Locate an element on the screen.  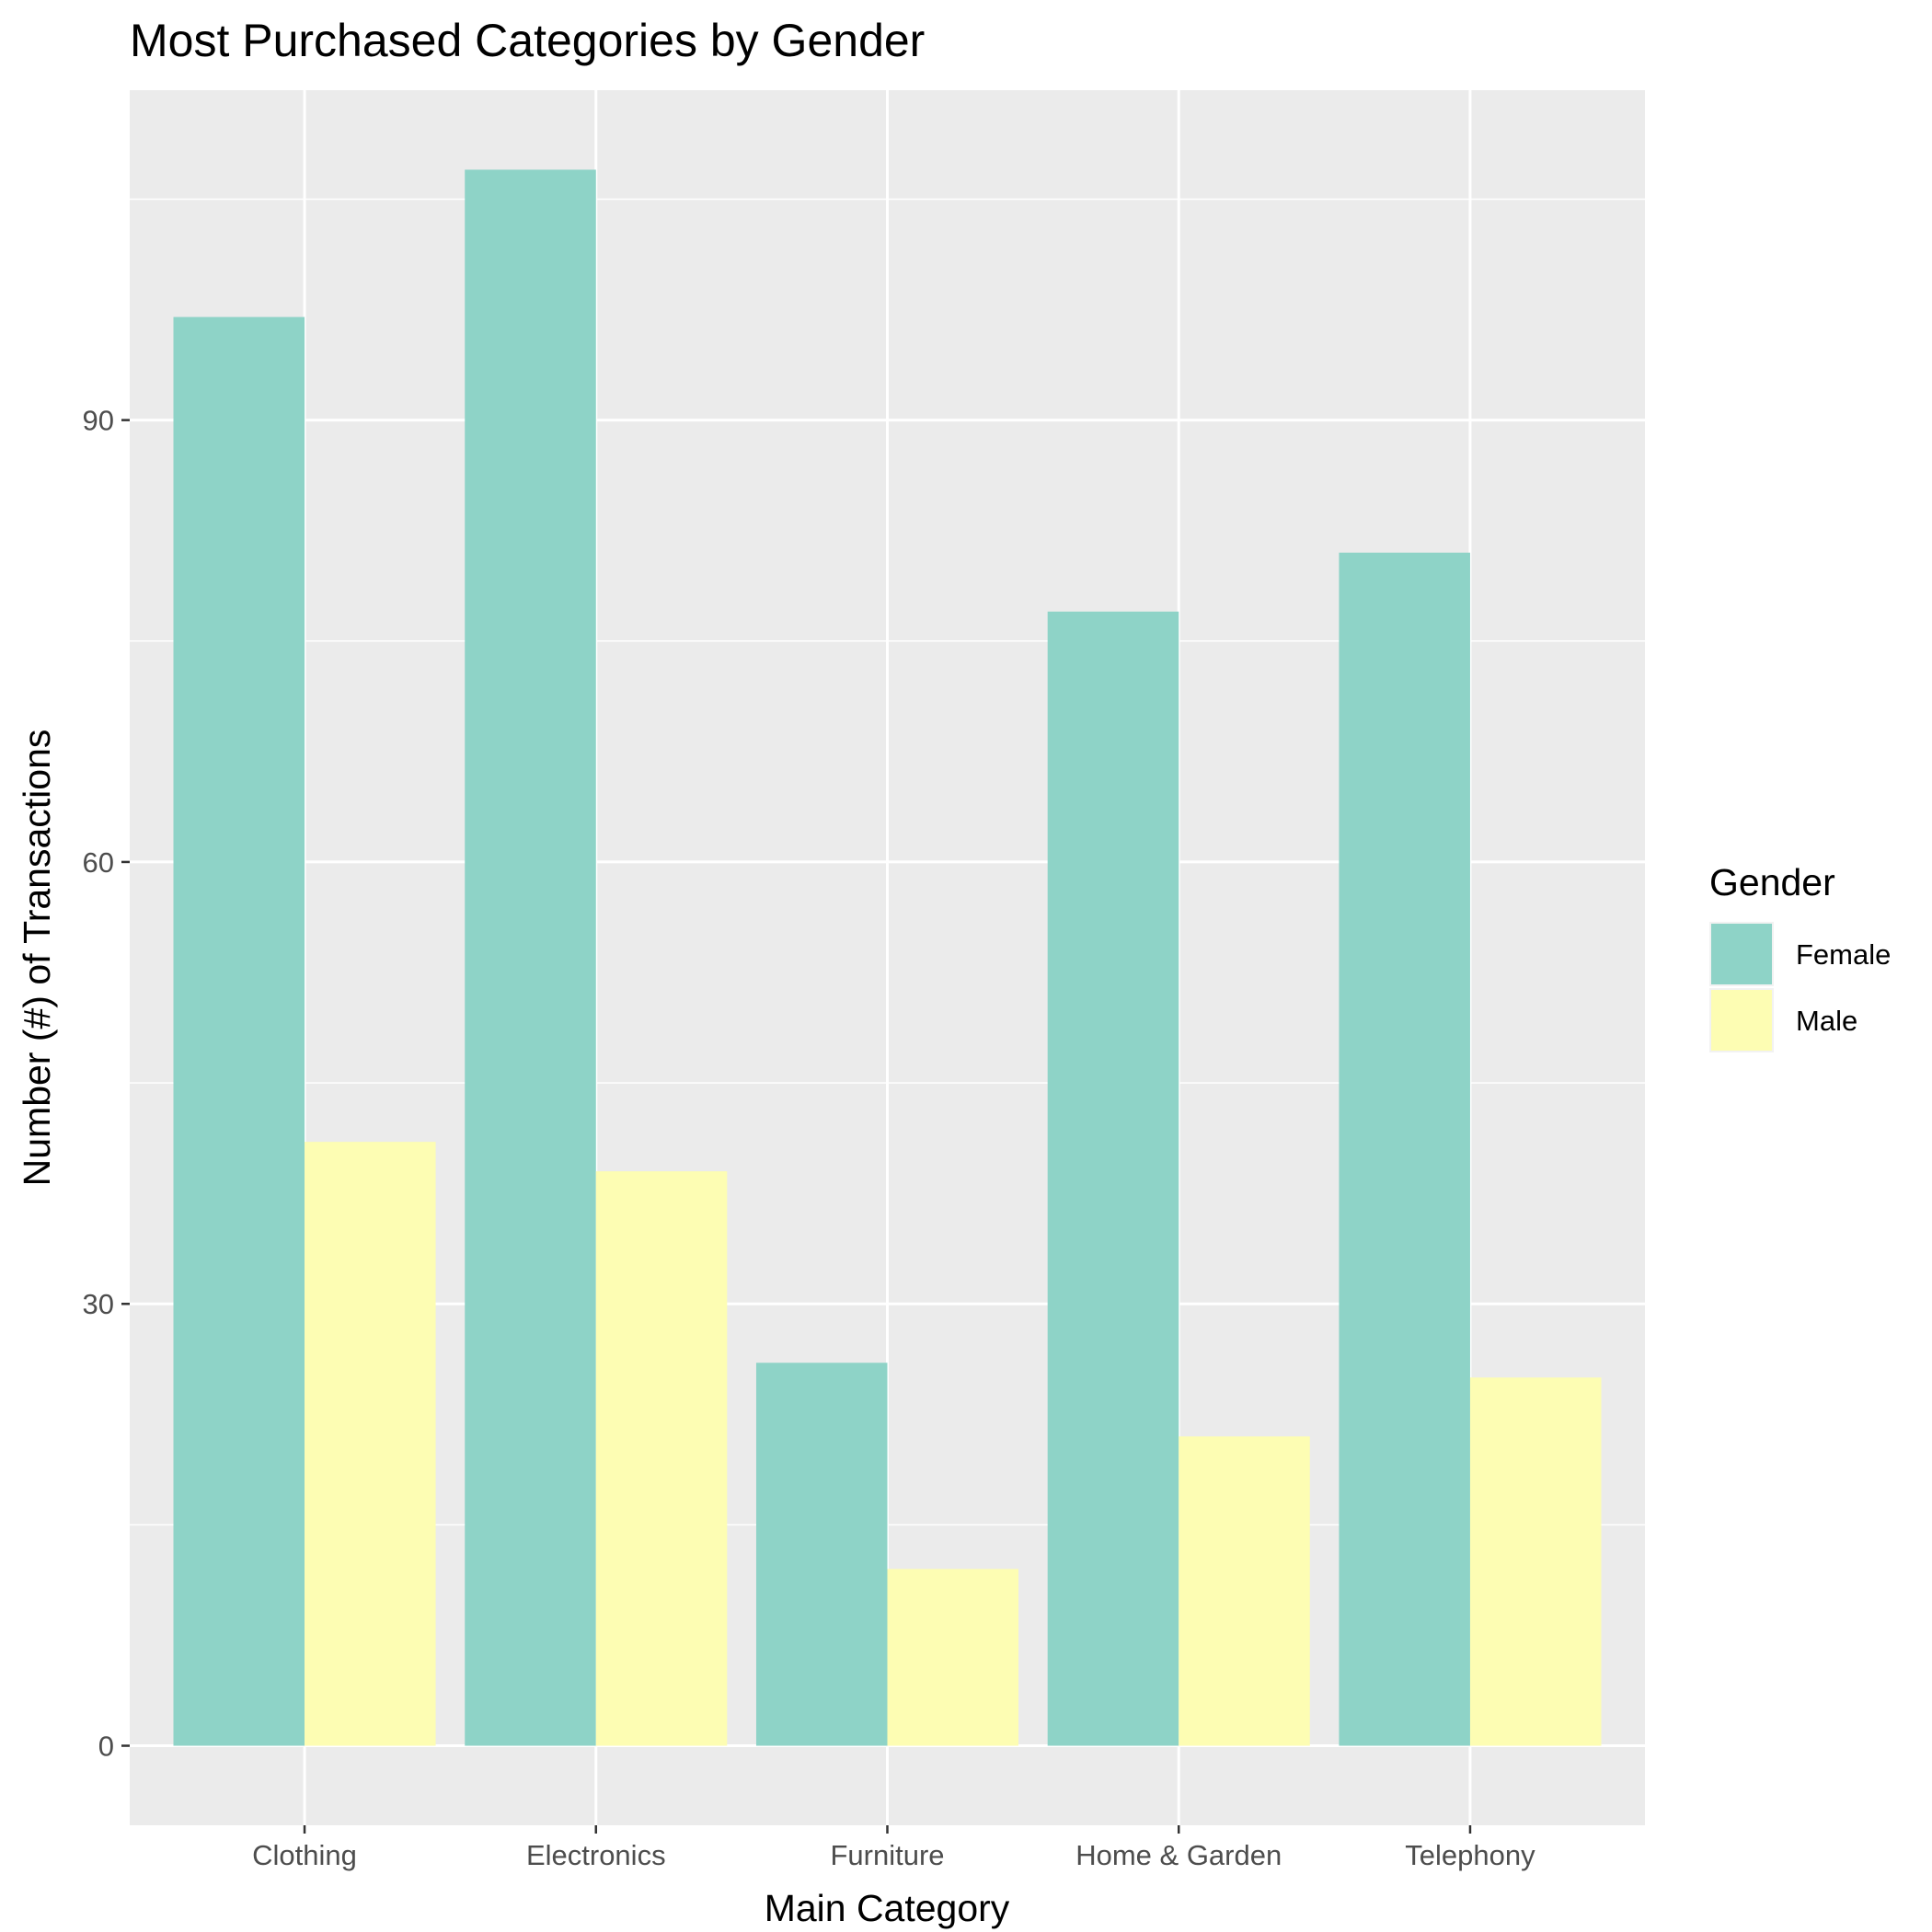
y-tick-label: 60 is located at coordinates (98, 862).